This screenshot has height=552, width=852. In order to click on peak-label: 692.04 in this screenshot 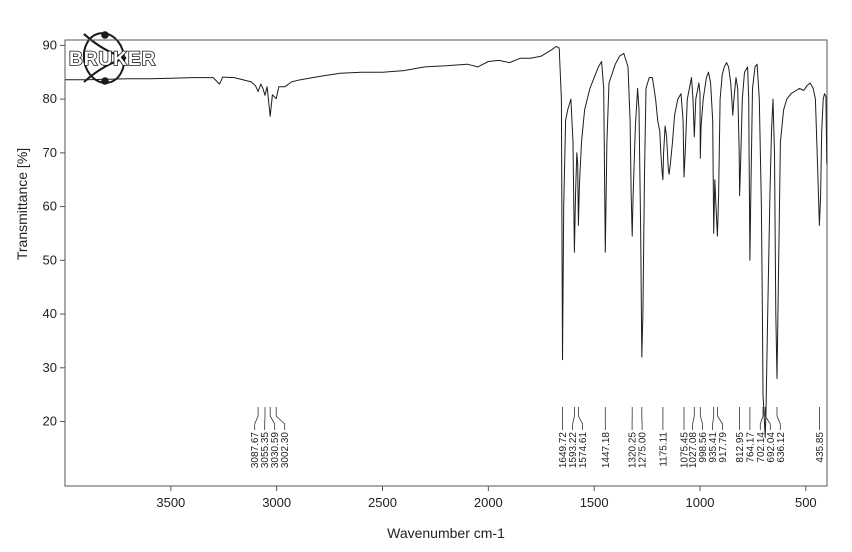, I will do `click(771, 447)`.